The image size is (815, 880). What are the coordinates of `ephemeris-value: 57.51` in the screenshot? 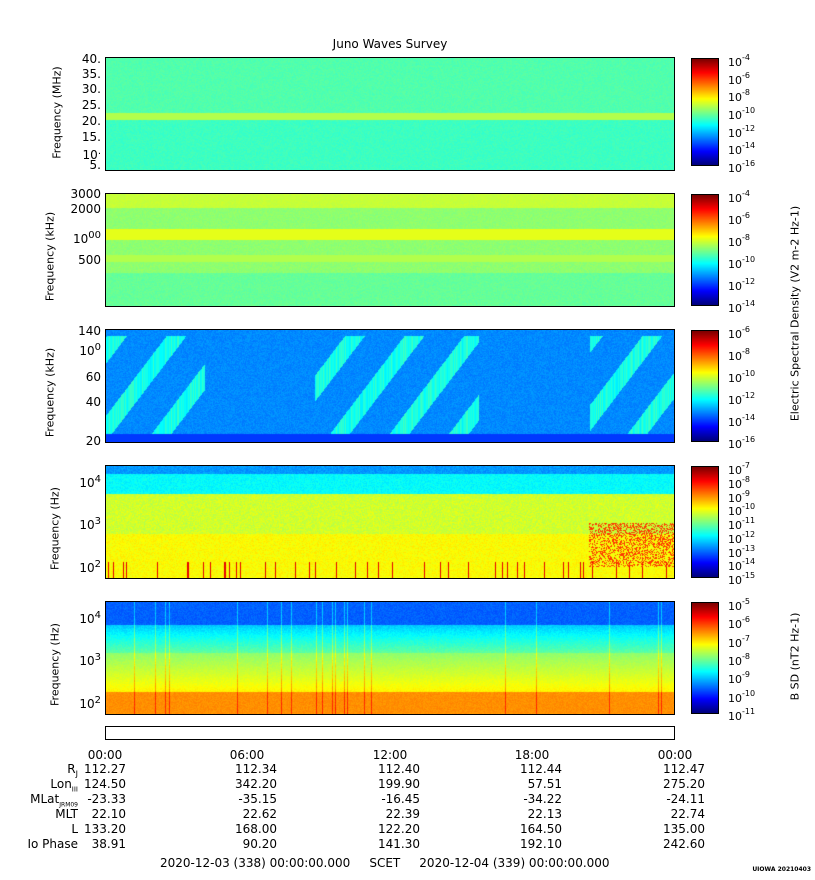 It's located at (544, 784).